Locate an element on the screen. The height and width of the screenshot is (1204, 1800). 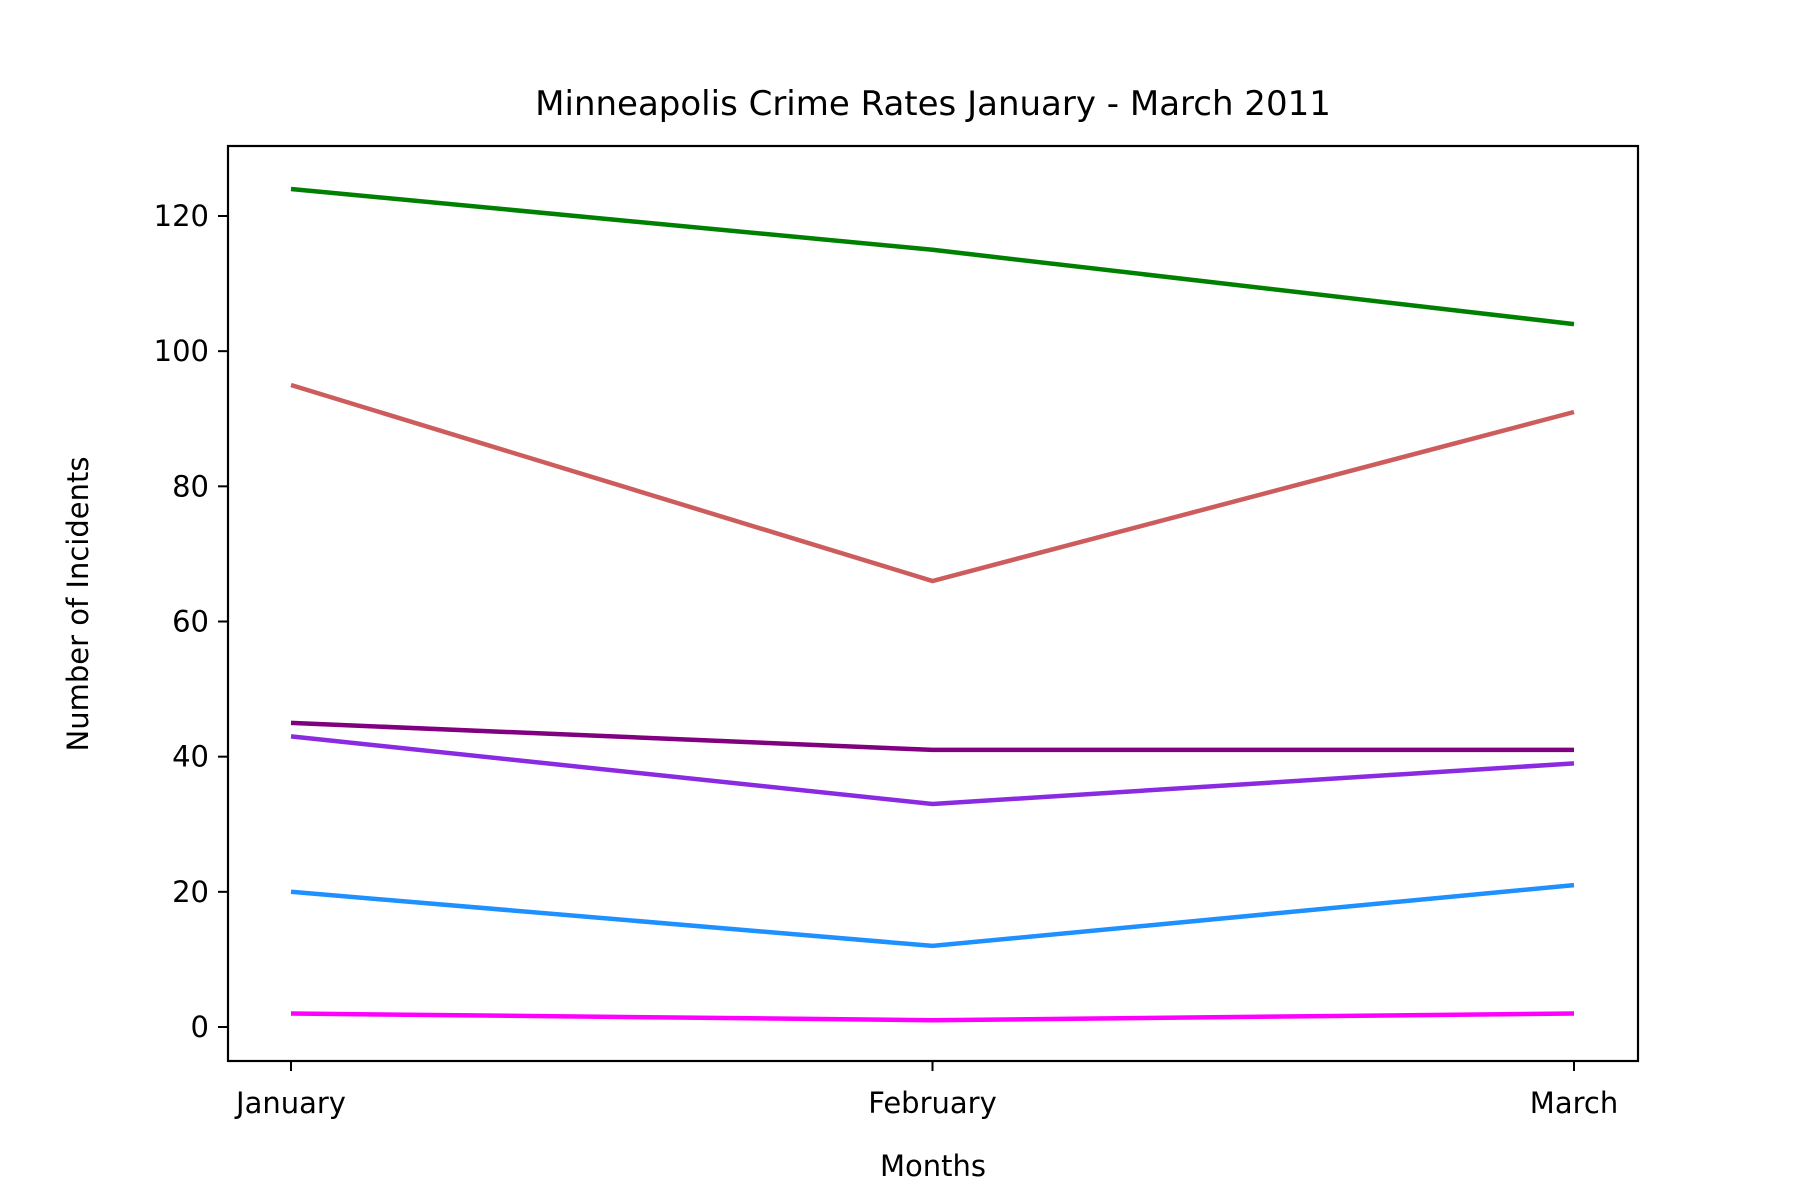
y-tick-label: 40 is located at coordinates (190, 757).